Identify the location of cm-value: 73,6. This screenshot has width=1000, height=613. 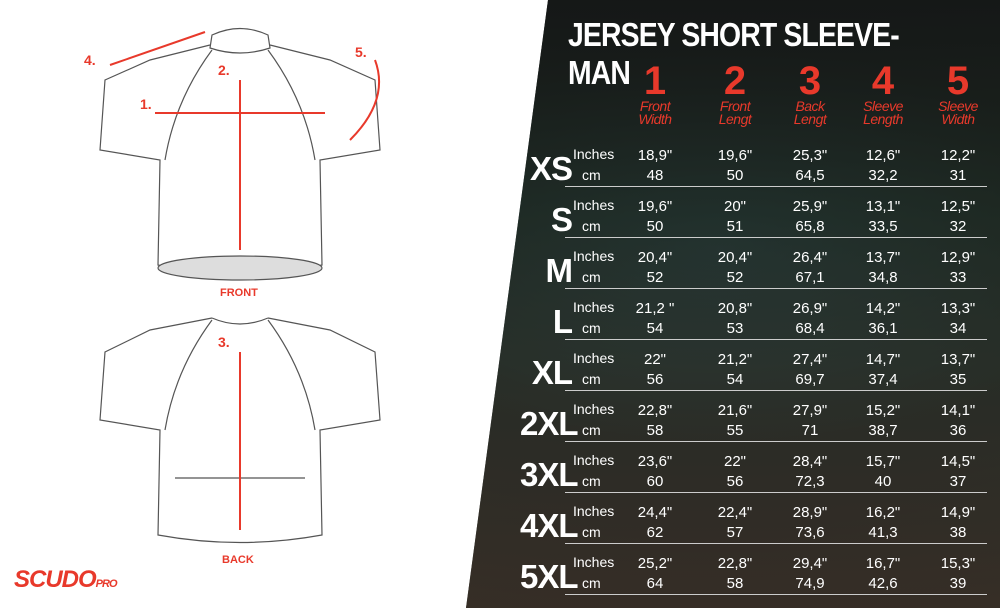
(810, 532).